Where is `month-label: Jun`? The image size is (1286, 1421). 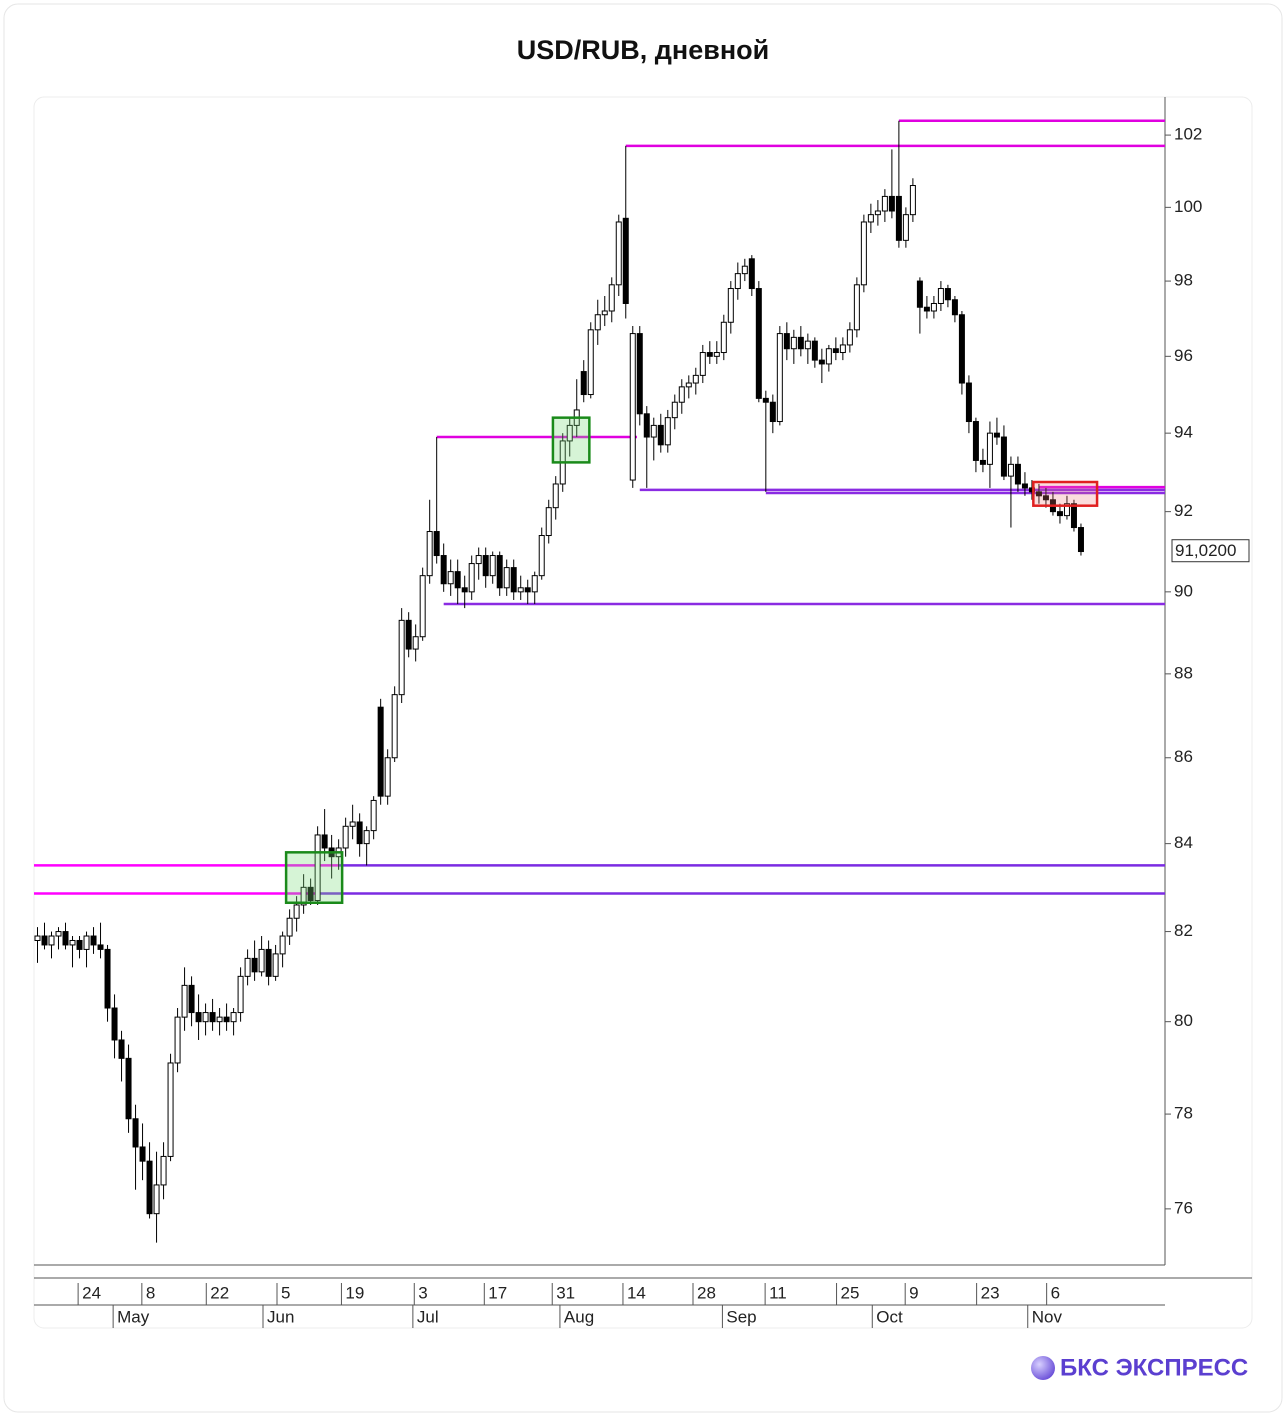 month-label: Jun is located at coordinates (280, 1316).